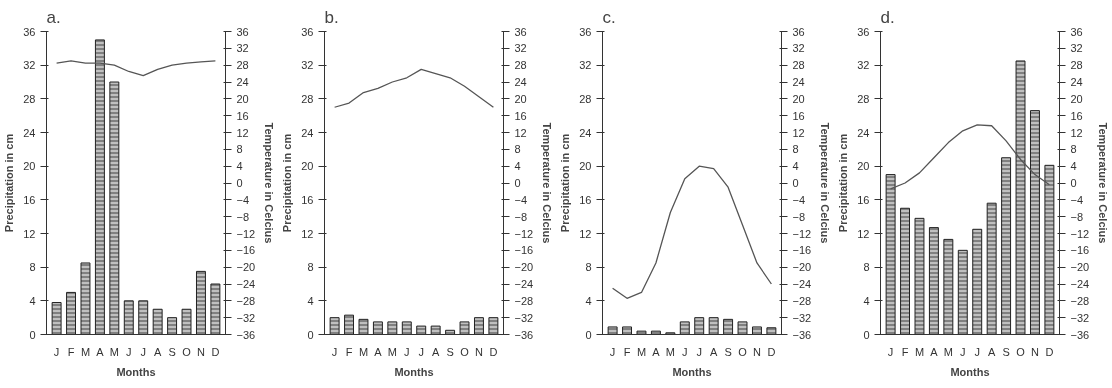 Image resolution: width=1112 pixels, height=388 pixels. I want to click on y-tick-label: 0, so click(310, 334).